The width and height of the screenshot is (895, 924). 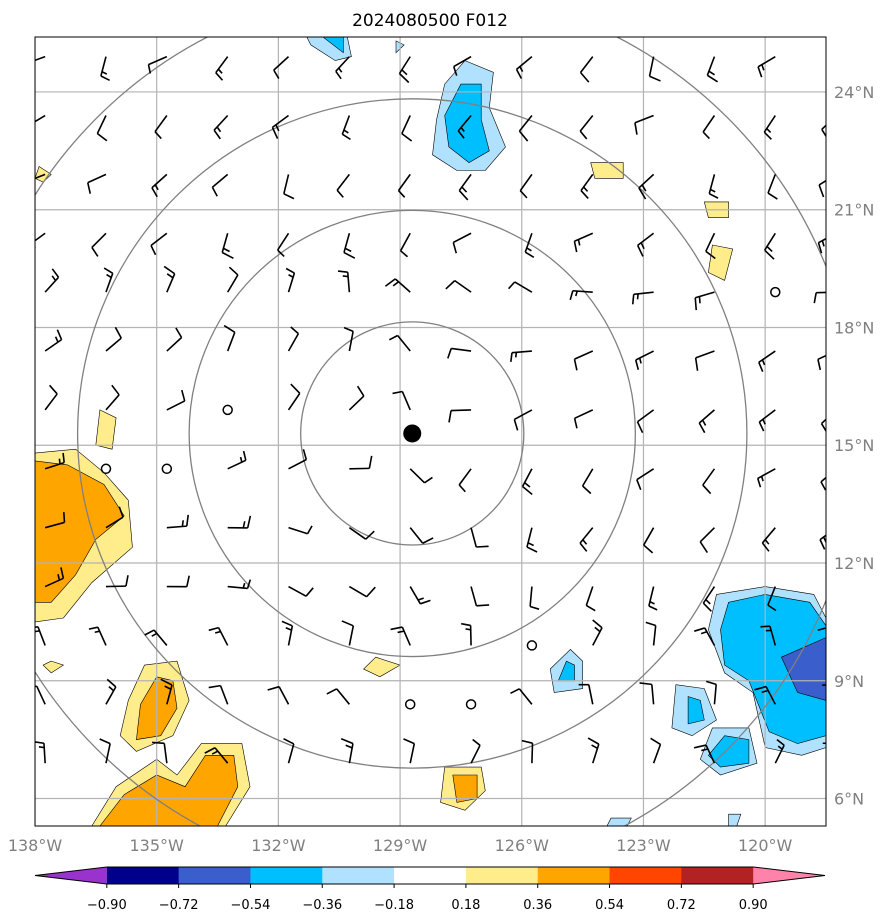 What do you see at coordinates (107, 905) in the screenshot?
I see `colorbar-tick-label: −0.90` at bounding box center [107, 905].